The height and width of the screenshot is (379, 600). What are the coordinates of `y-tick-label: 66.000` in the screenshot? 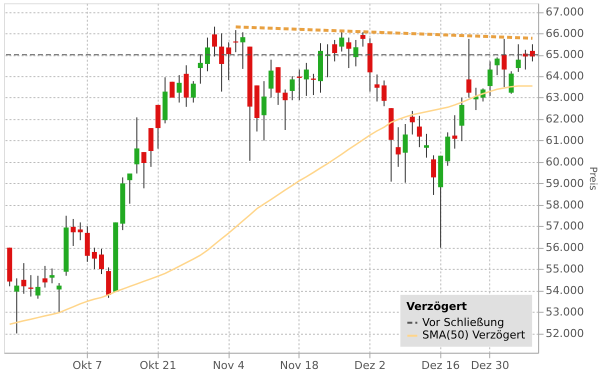 It's located at (565, 33).